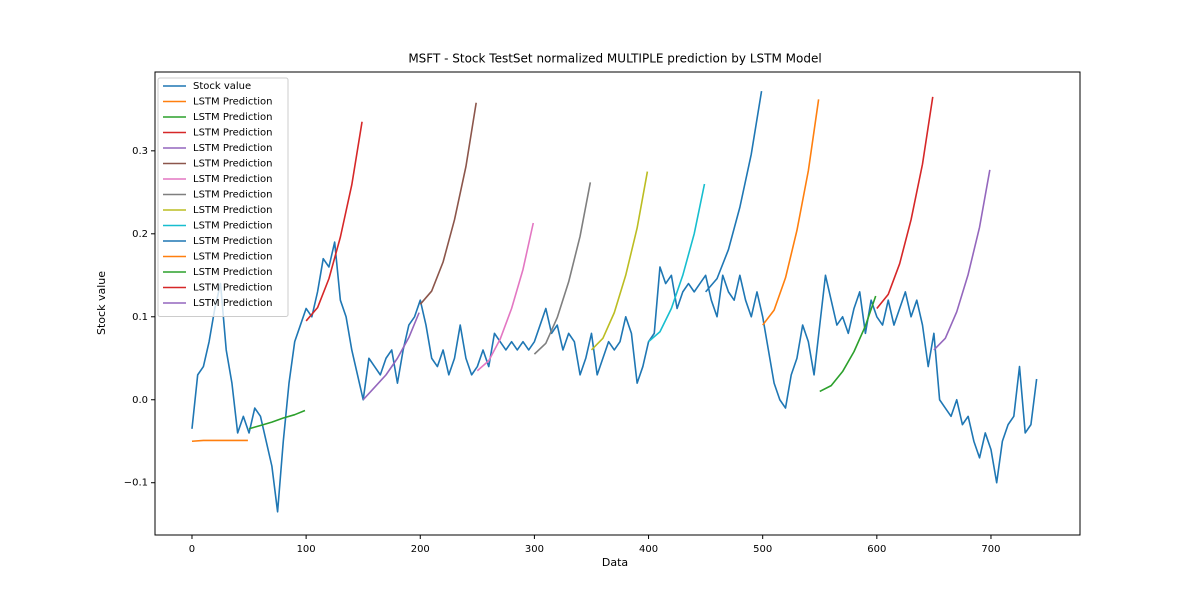 This screenshot has height=600, width=1200. What do you see at coordinates (648, 549) in the screenshot?
I see `x-tick-label: 400` at bounding box center [648, 549].